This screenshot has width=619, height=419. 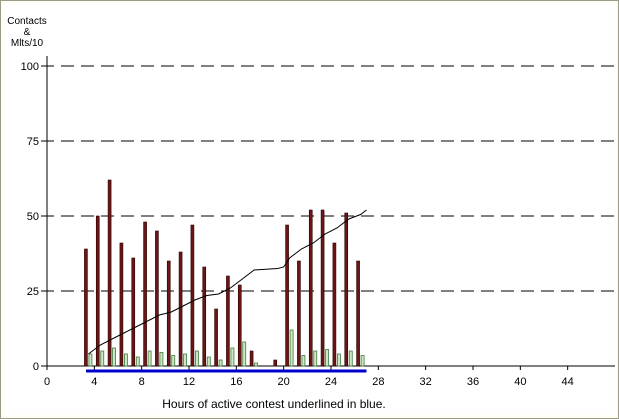 I want to click on y-tick-label: 75, so click(x=33, y=142).